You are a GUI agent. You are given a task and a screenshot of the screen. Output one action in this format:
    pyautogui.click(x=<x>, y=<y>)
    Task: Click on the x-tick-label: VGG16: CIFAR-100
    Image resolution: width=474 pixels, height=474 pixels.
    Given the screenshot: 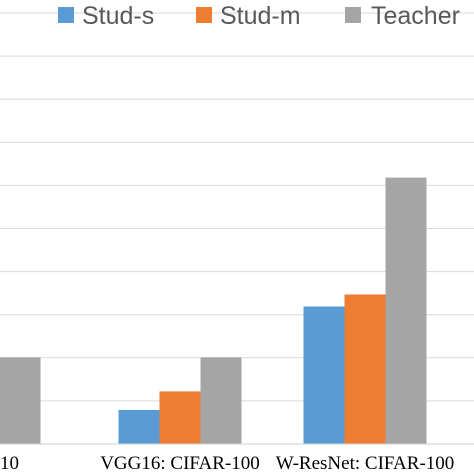 What is the action you would take?
    pyautogui.click(x=180, y=463)
    